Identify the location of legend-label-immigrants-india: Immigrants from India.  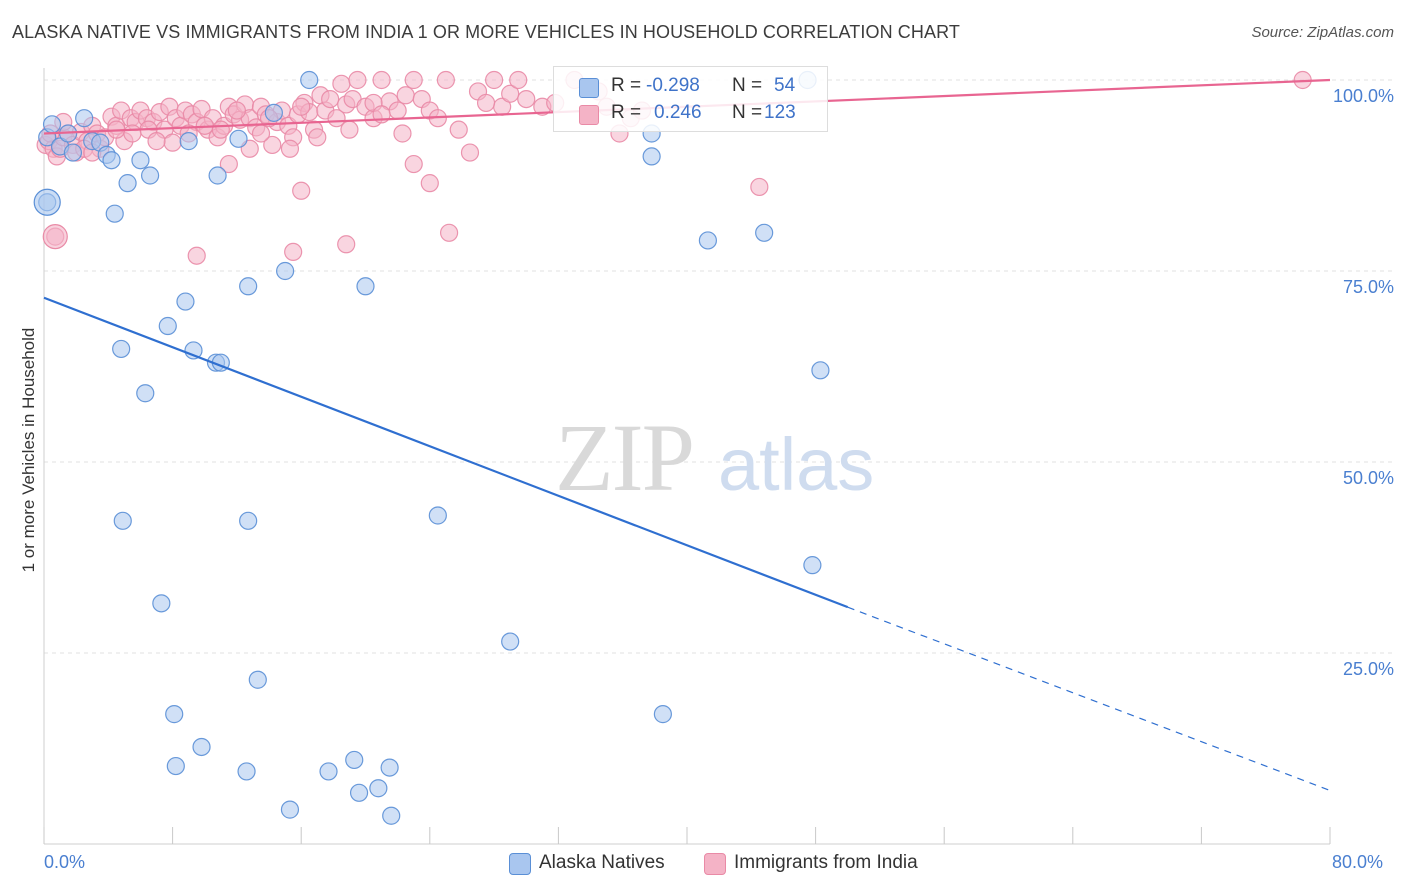
(826, 862).